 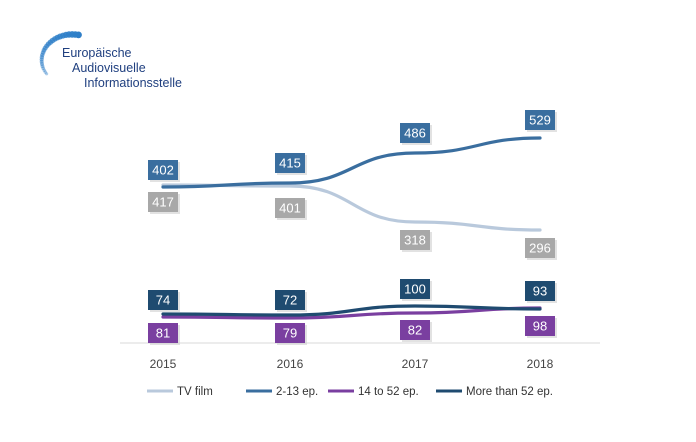 I want to click on logo-swoosh-icon, so click(x=60, y=53).